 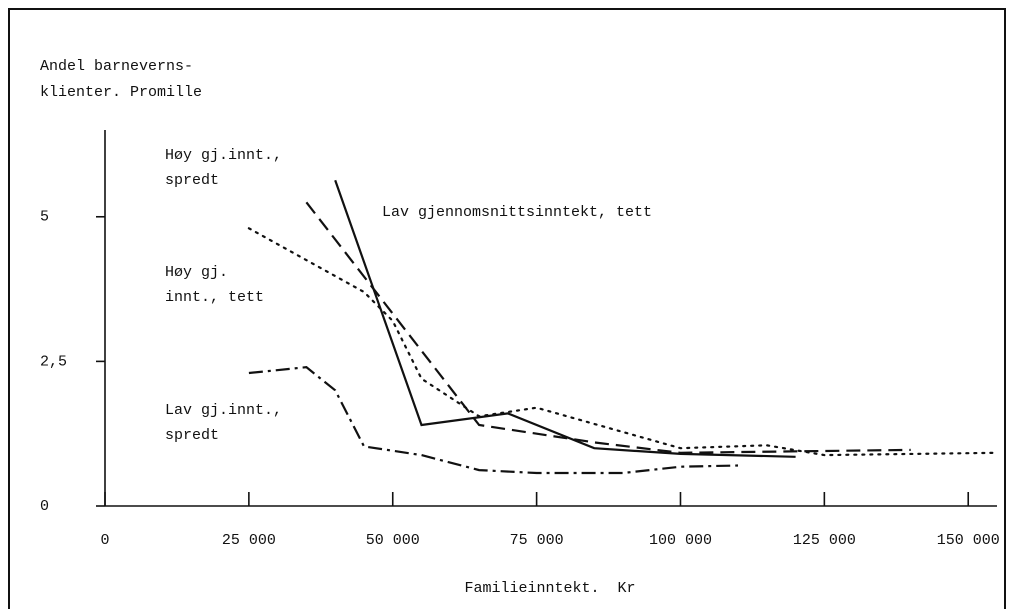 I want to click on series-label: Høy gj.innt.,, so click(x=223, y=155).